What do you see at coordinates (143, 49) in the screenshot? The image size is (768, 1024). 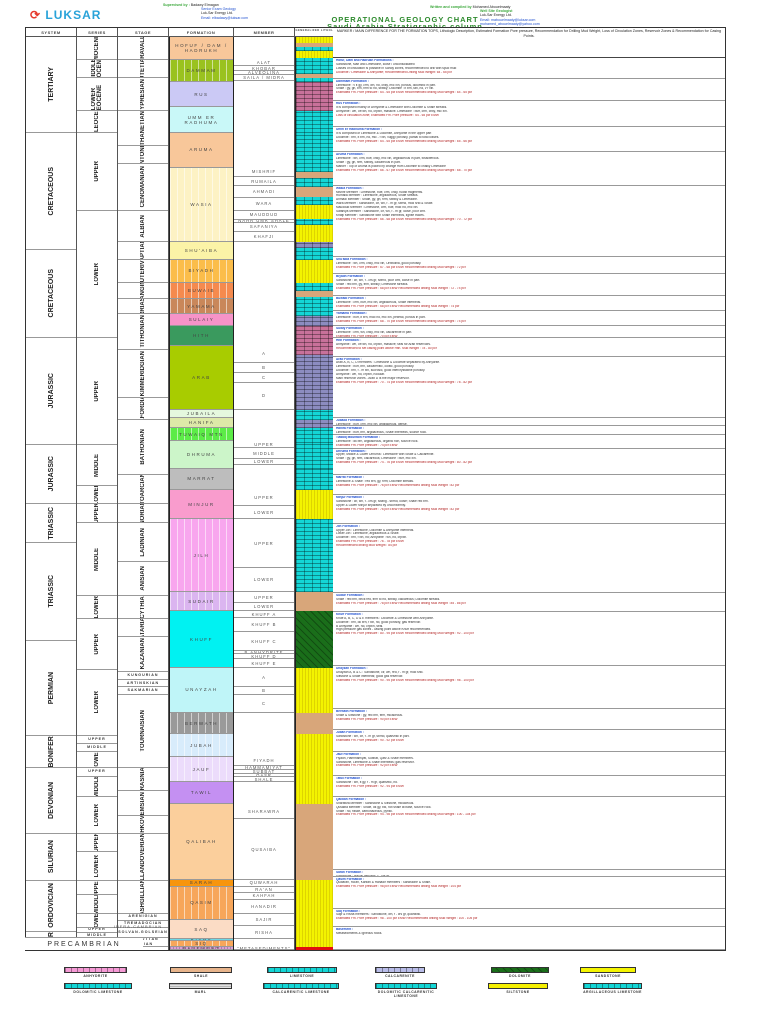 I see `stage-cell: SERRAVALLIAN` at bounding box center [143, 49].